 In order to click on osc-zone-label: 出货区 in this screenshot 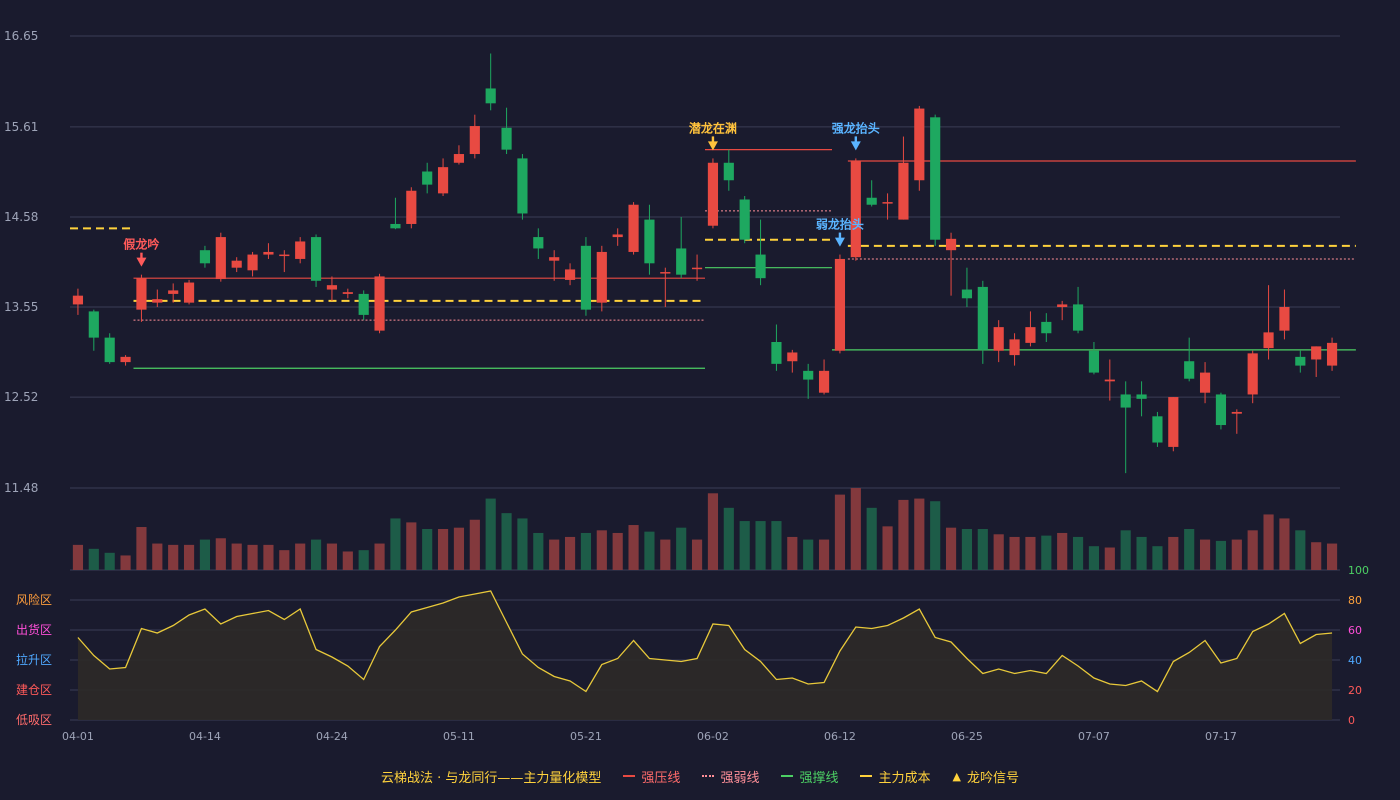, I will do `click(34, 629)`.